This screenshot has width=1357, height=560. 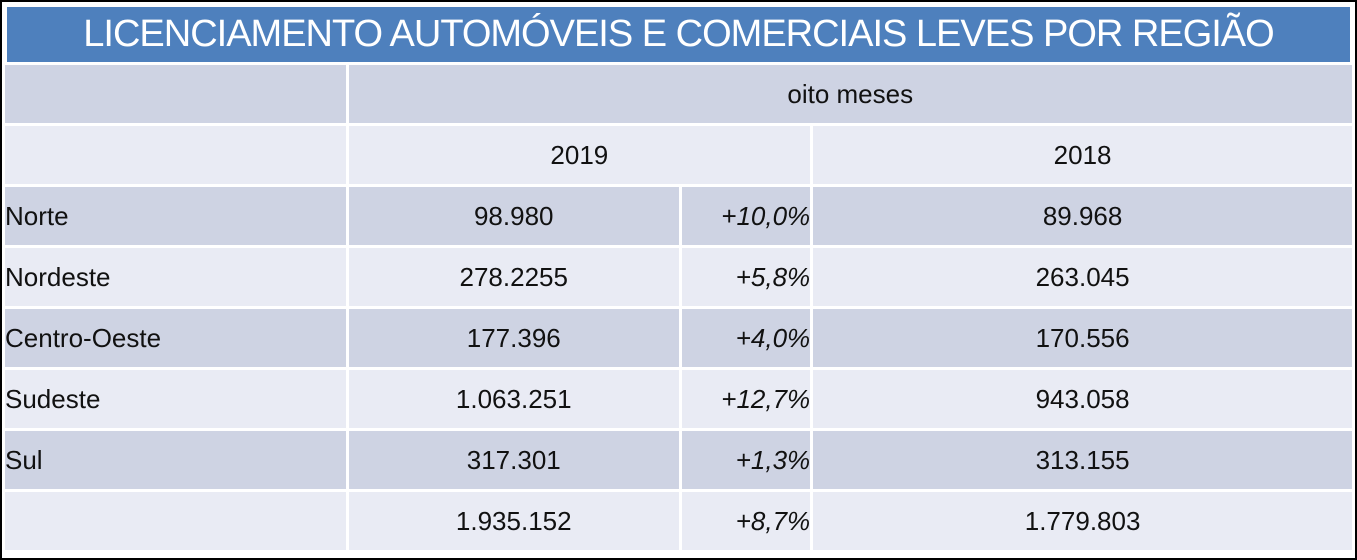 I want to click on pct-change-cell: +1,3%, so click(x=746, y=460).